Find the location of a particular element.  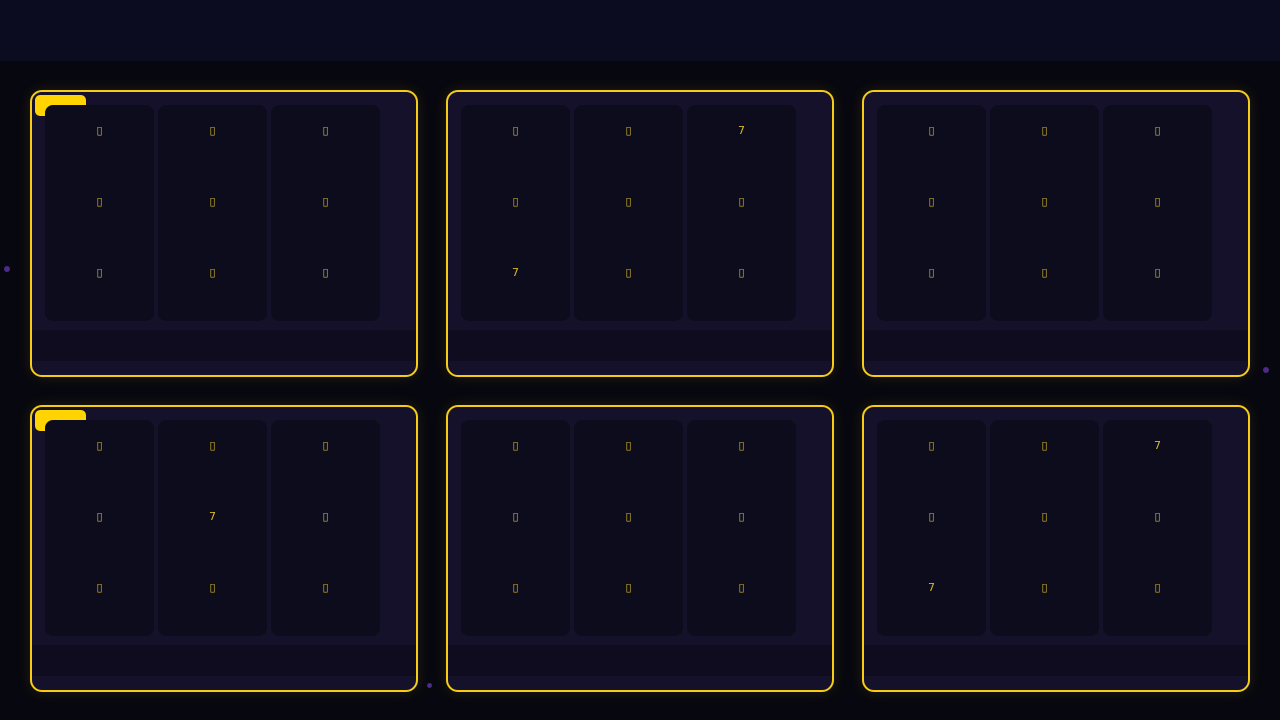

reel: ▯ 7 ▯ is located at coordinates (212, 528).